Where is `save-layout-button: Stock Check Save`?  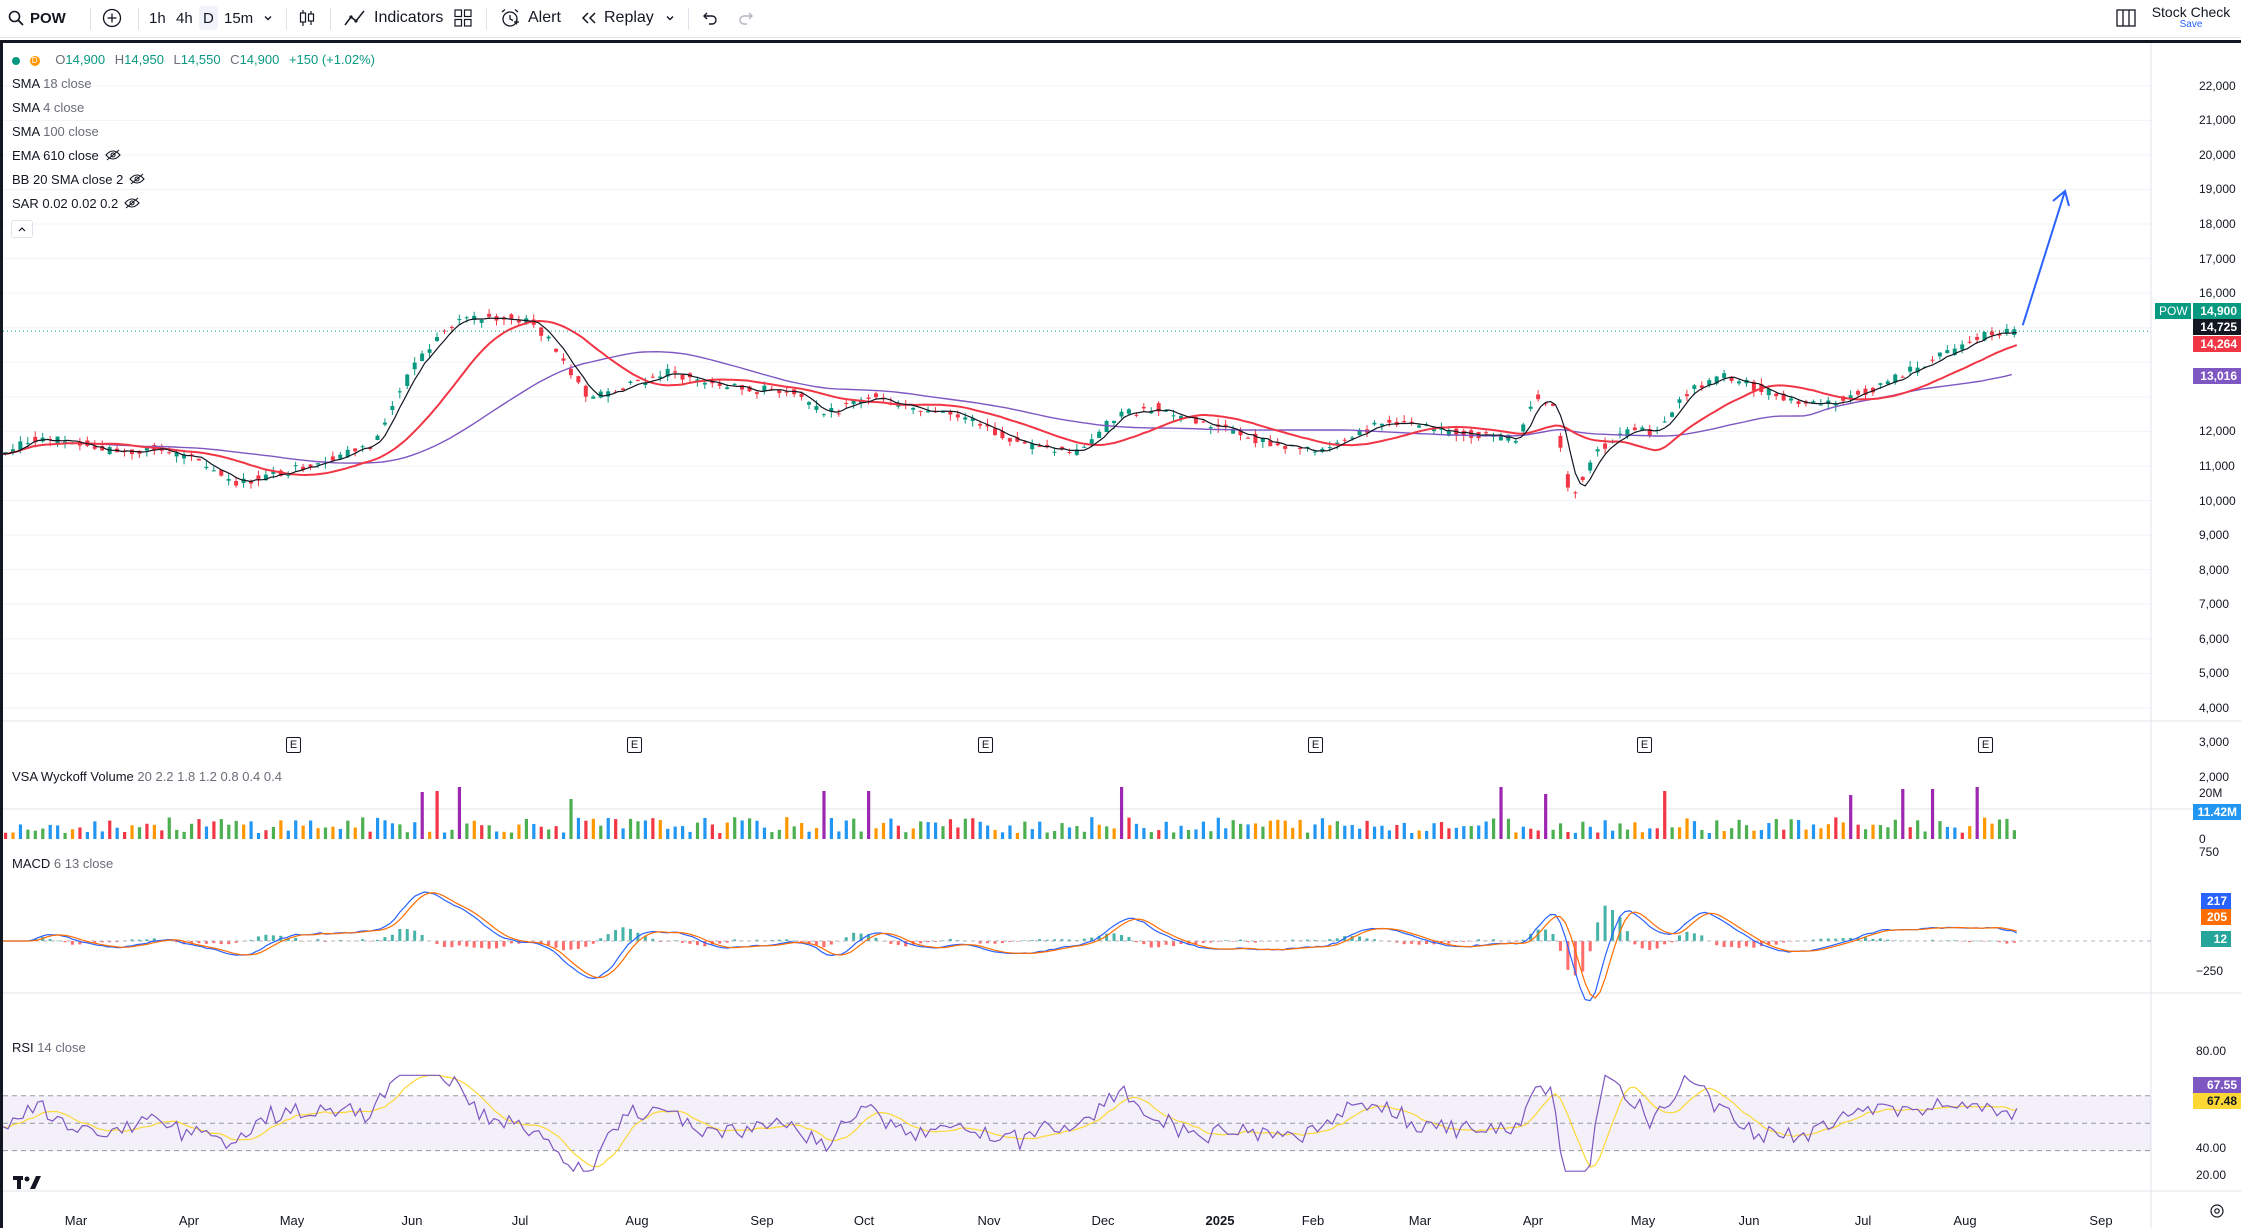 save-layout-button: Stock Check Save is located at coordinates (2191, 17).